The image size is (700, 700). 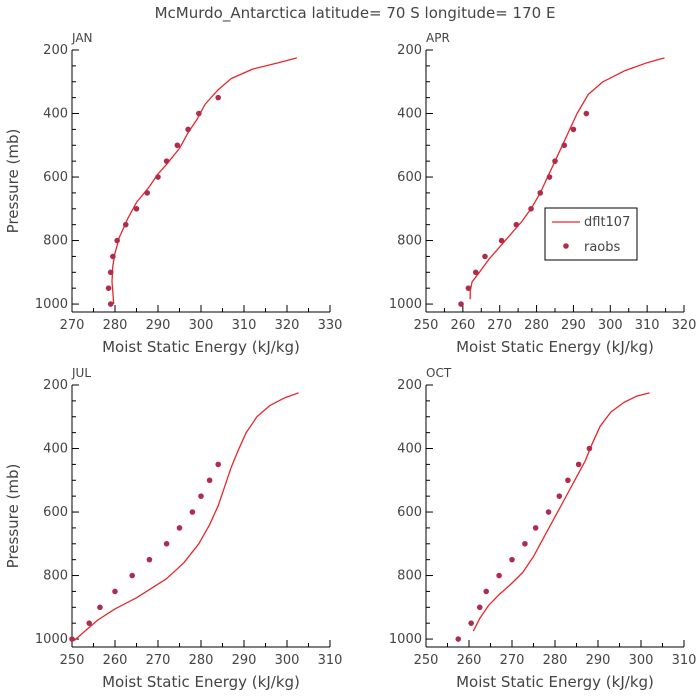 I want to click on legend-dot-swatch, so click(x=566, y=246).